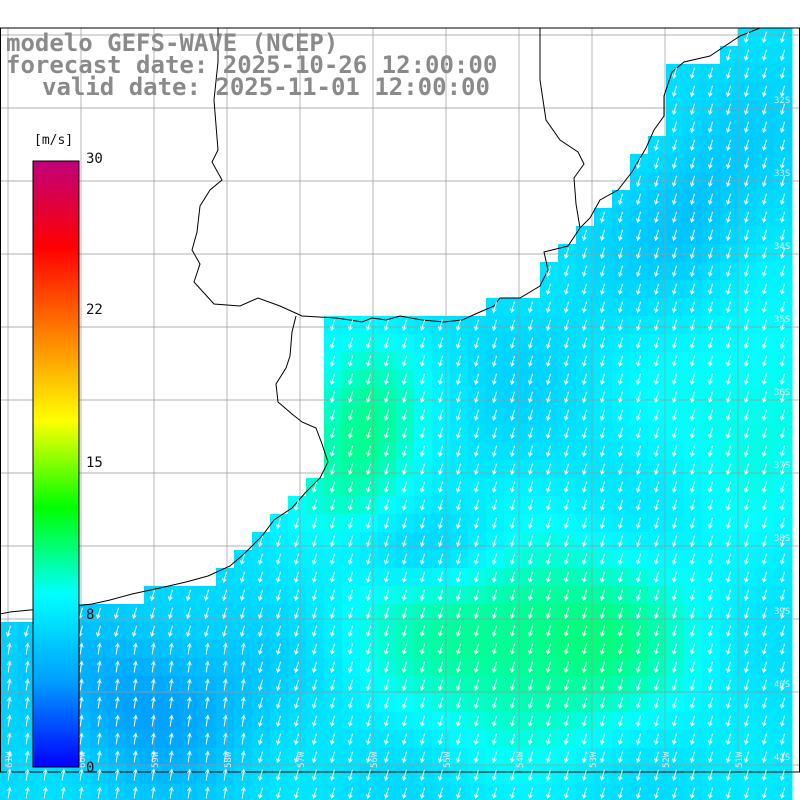  Describe the element at coordinates (740, 759) in the screenshot. I see `longitude-label: 51W` at that location.